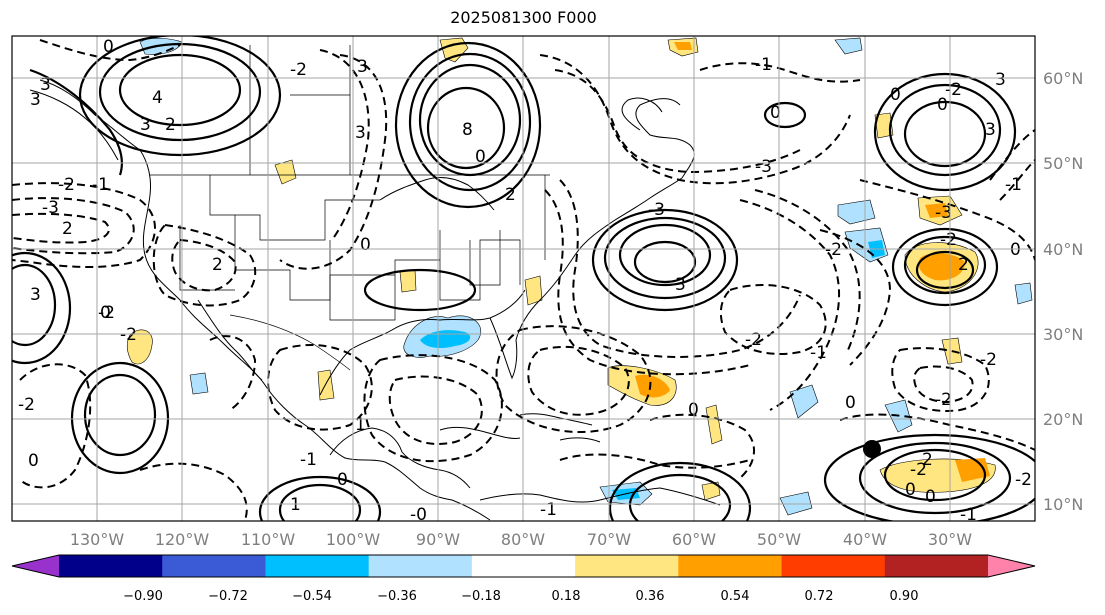 Image resolution: width=1105 pixels, height=615 pixels. I want to click on colorbar-tick-label: −0.90, so click(143, 596).